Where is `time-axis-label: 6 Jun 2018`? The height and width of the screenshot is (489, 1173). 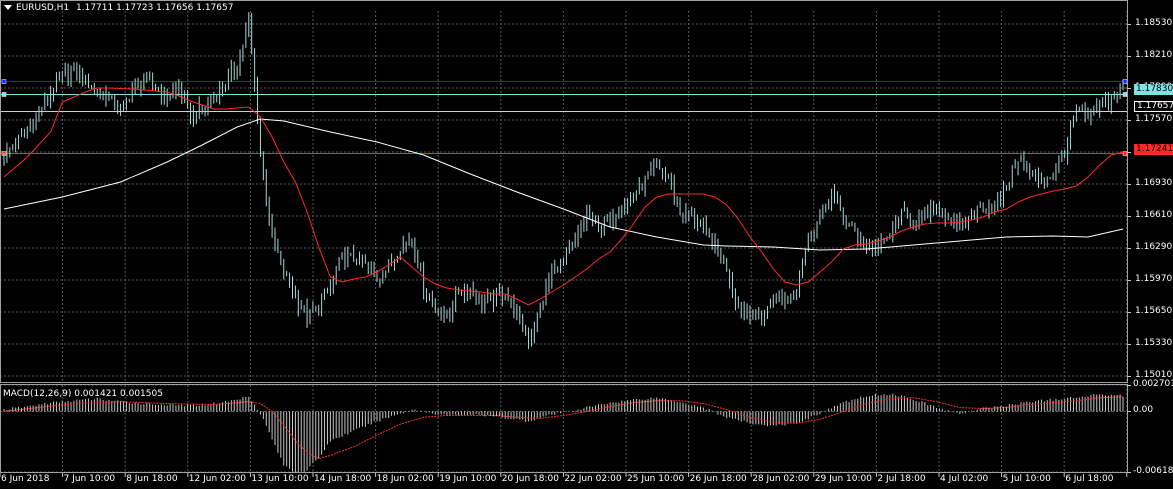 time-axis-label: 6 Jun 2018 is located at coordinates (25, 479).